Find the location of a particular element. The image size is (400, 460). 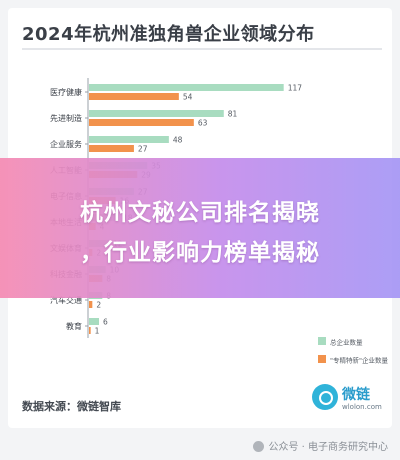

bar-value-label: 117 is located at coordinates (295, 88).